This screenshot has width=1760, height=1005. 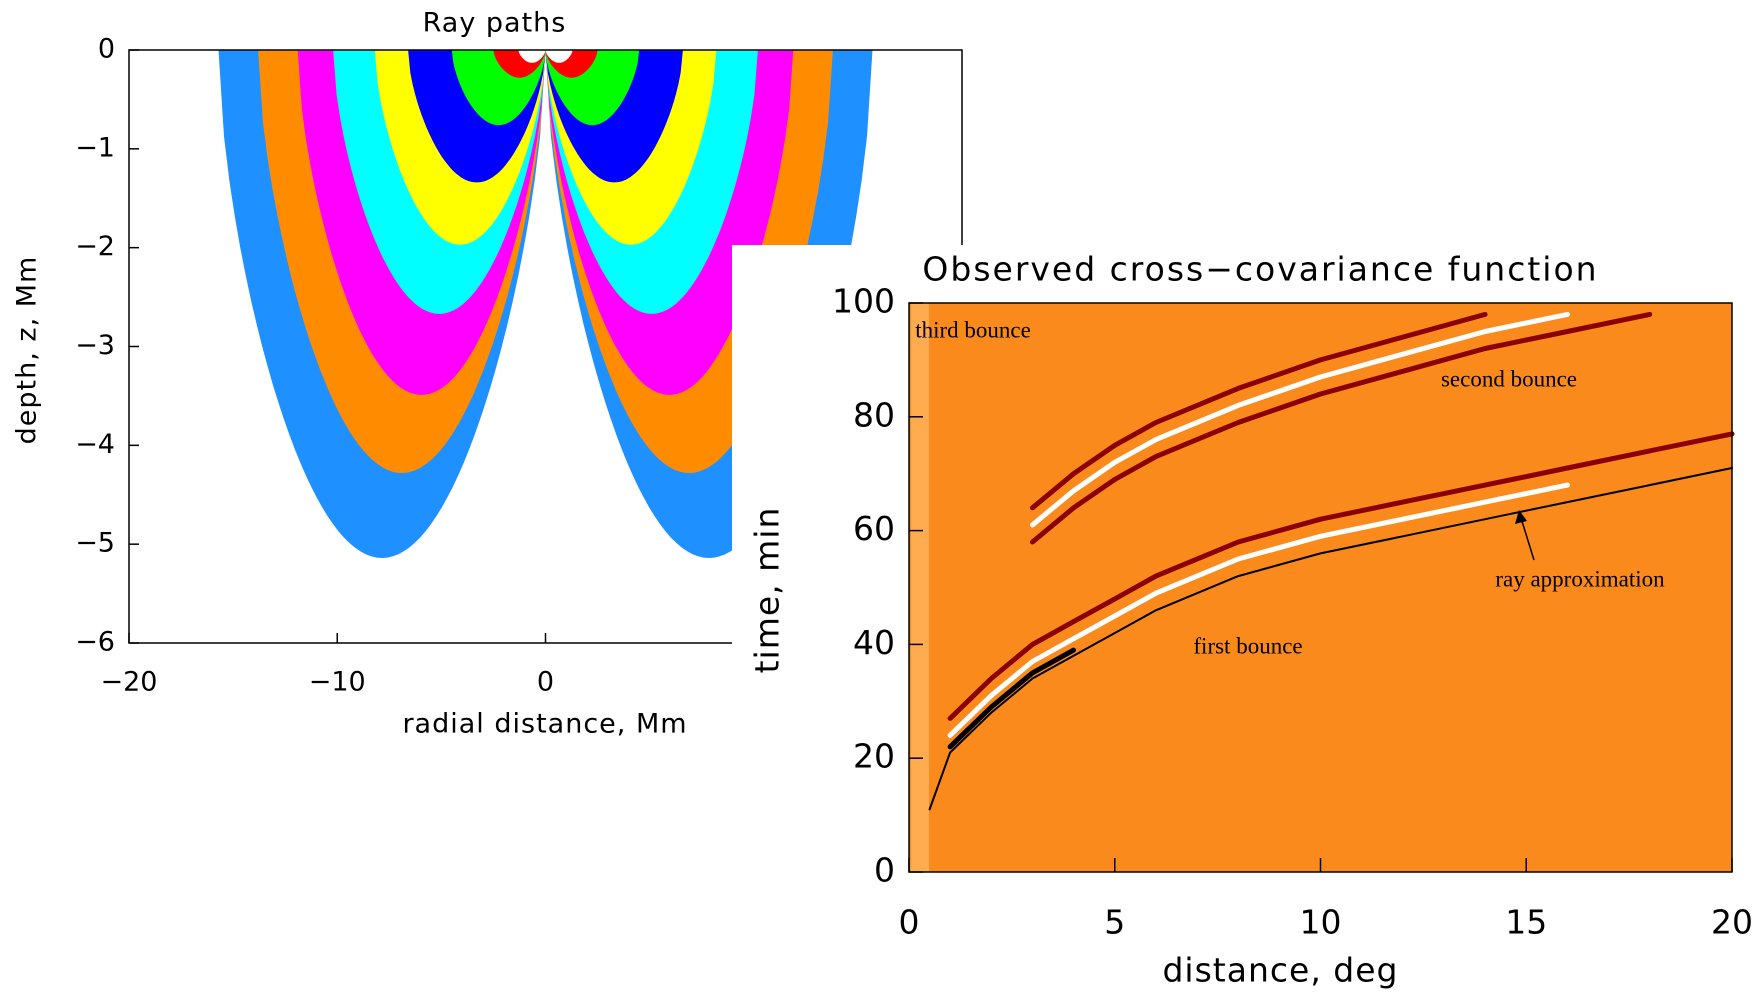 I want to click on x-tick-label: 5, so click(x=1114, y=922).